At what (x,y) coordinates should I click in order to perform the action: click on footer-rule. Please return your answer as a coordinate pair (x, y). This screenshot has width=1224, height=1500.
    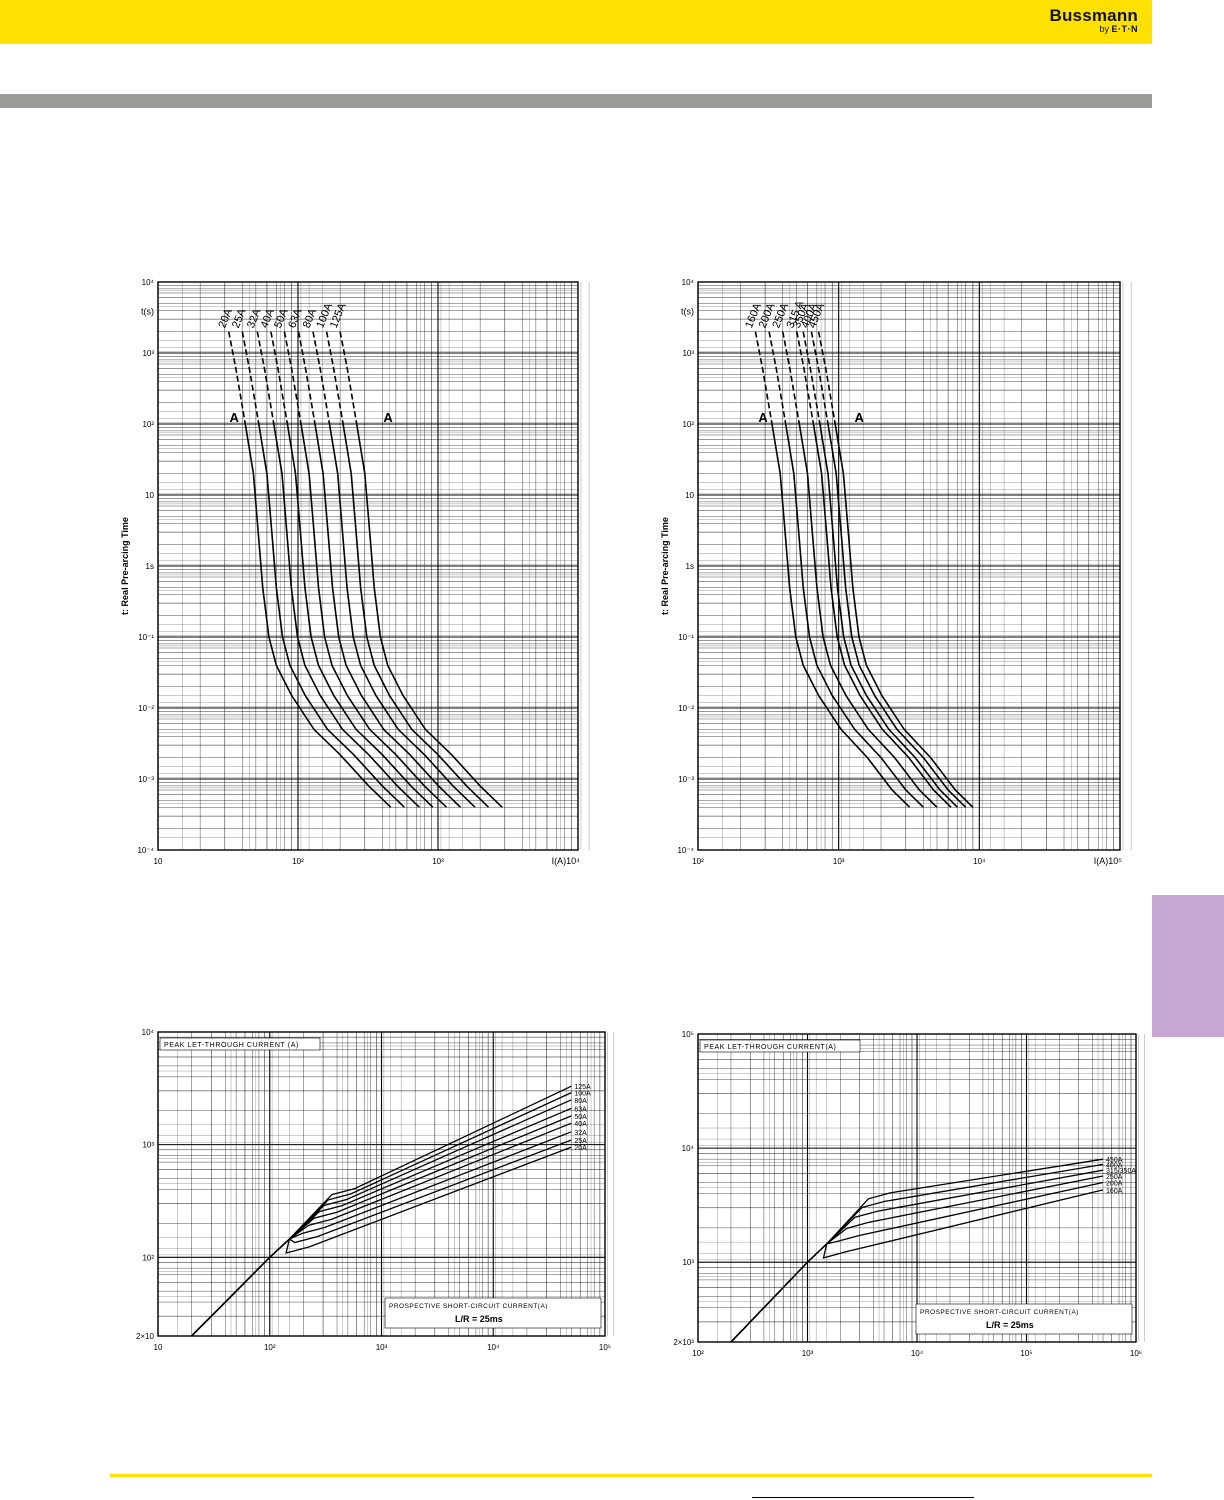
    Looking at the image, I should click on (863, 1497).